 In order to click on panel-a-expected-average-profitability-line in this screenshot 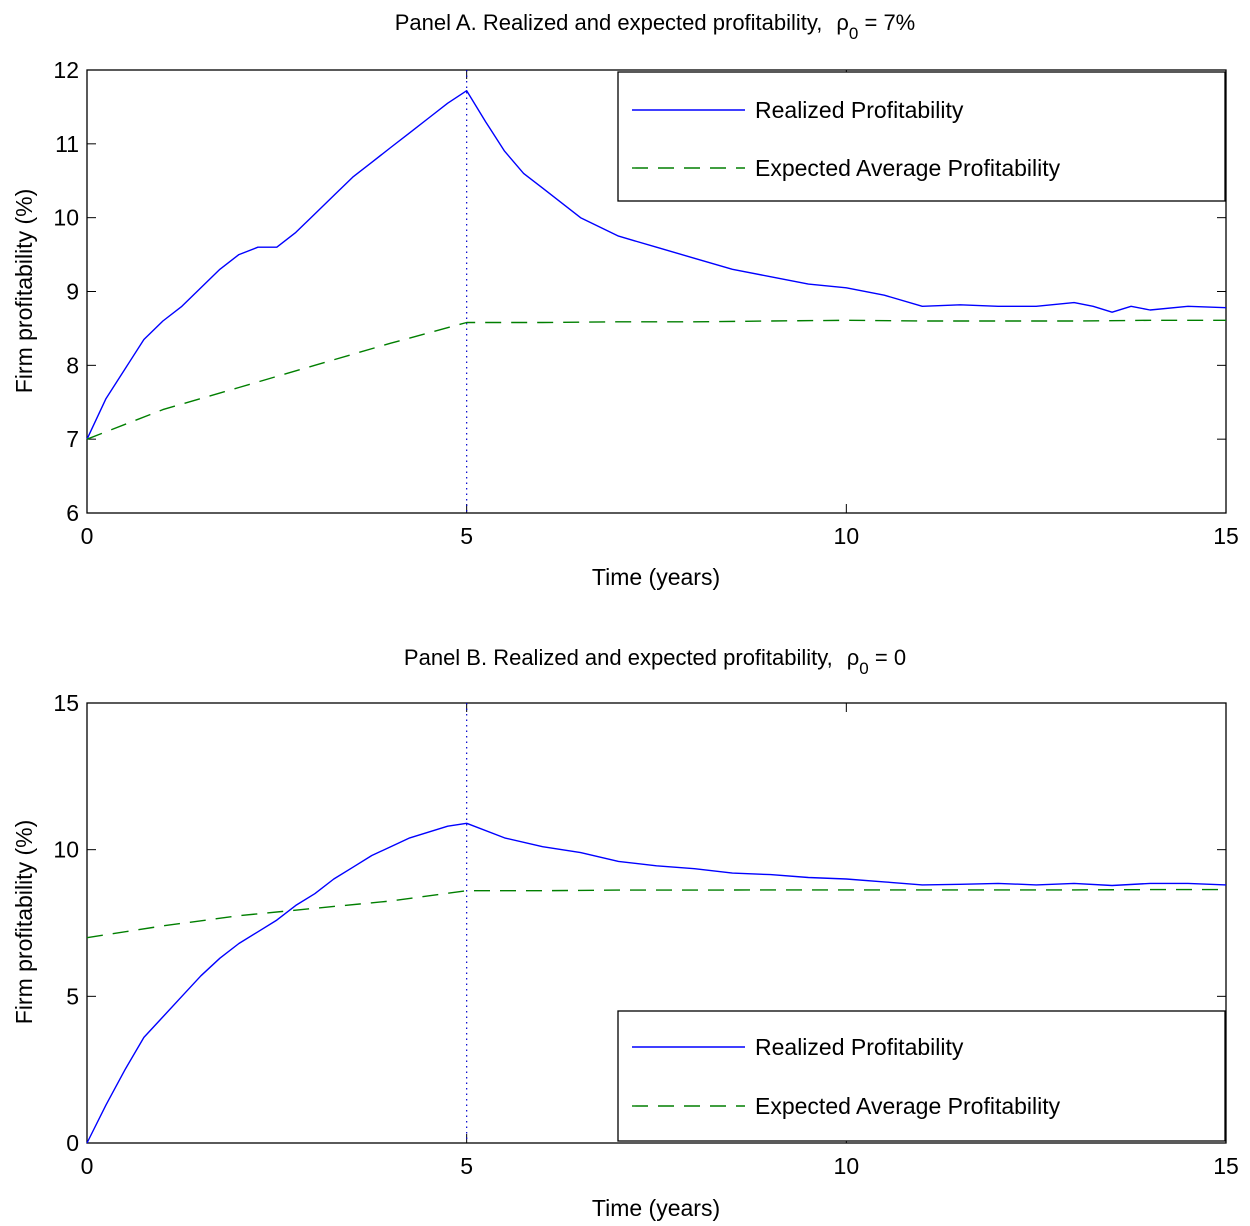, I will do `click(656, 379)`.